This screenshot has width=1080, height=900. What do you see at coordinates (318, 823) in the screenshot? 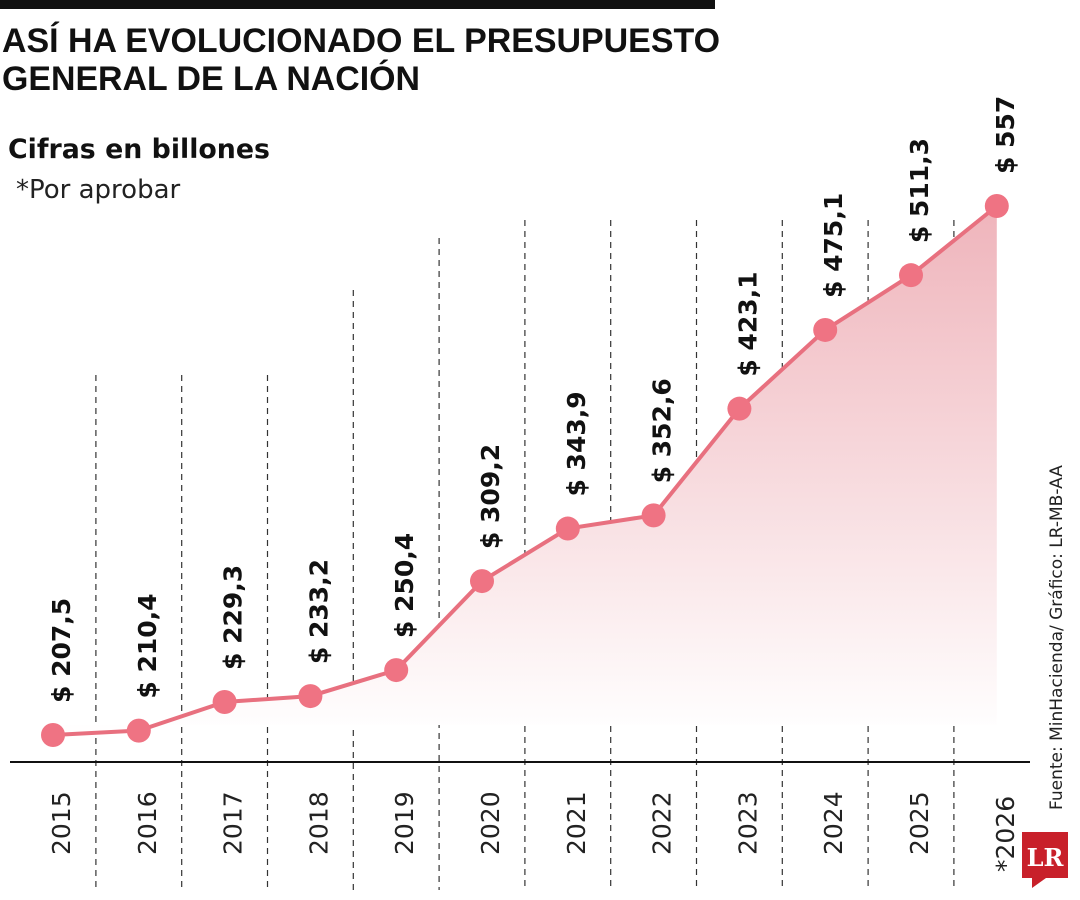
I see `year-label: 2018` at bounding box center [318, 823].